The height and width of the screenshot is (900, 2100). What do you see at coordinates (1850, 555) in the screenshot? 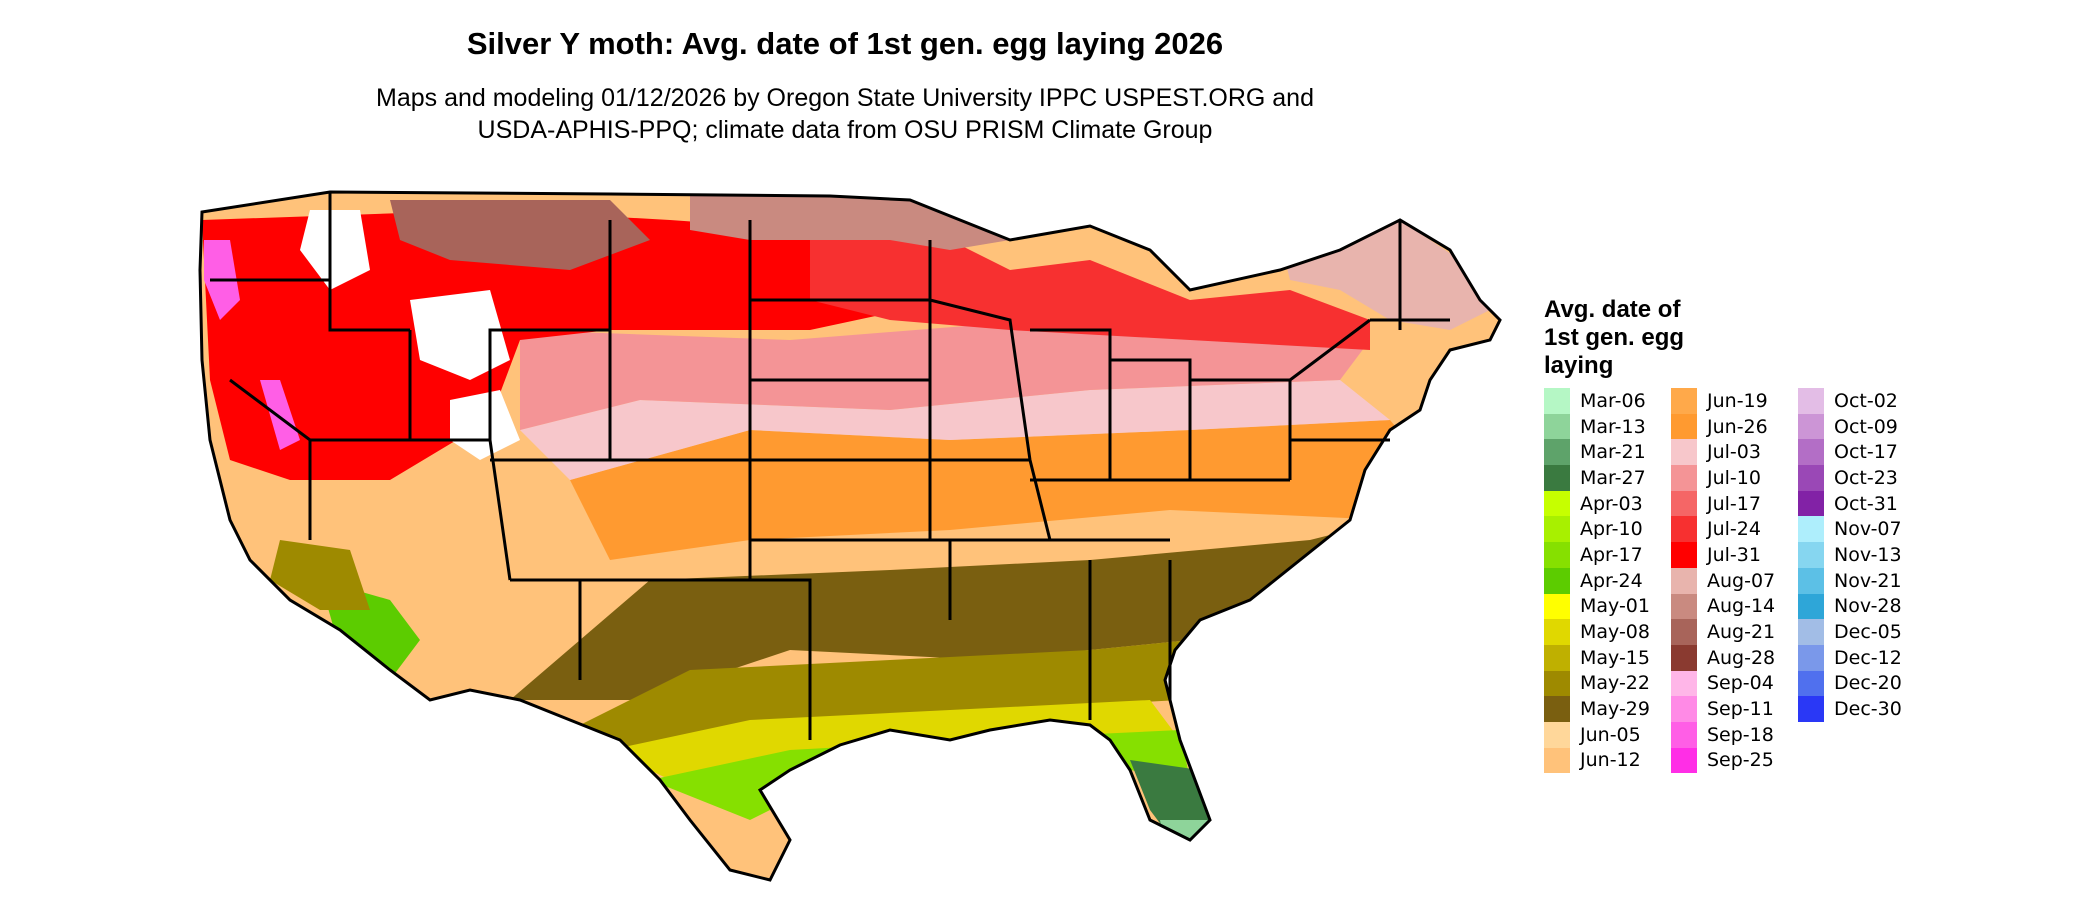
I see `legend-item: Nov-13` at bounding box center [1850, 555].